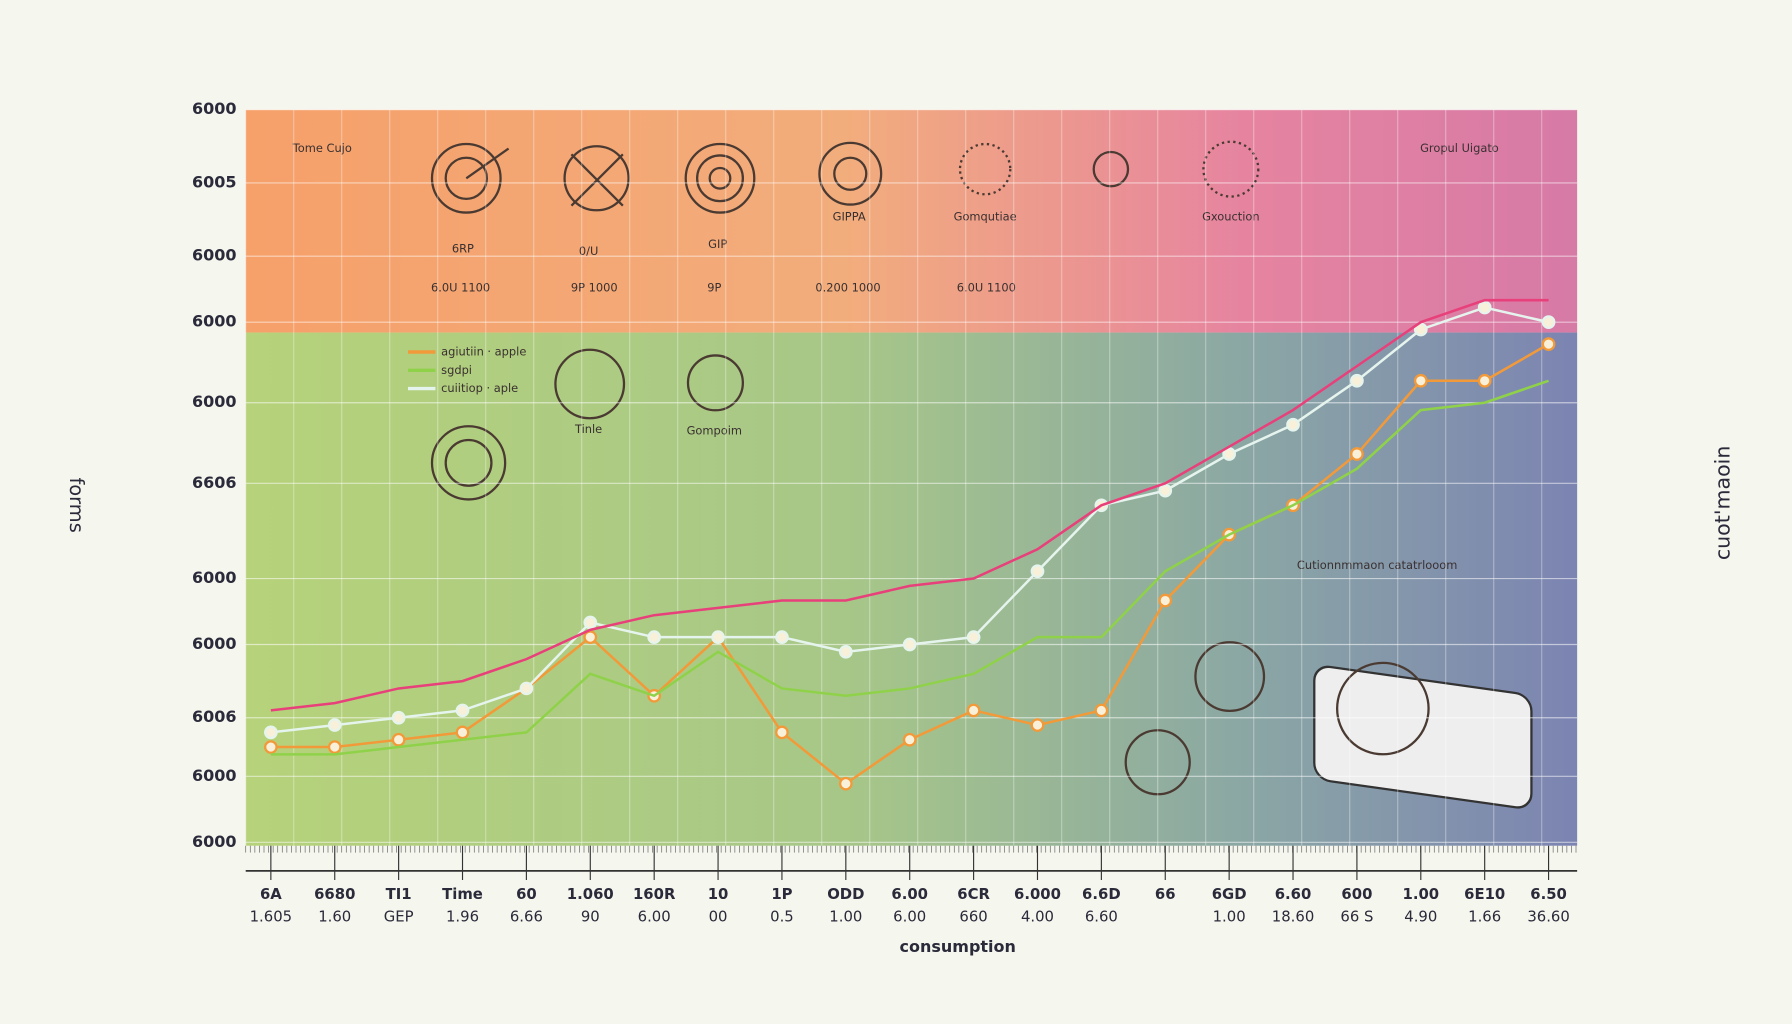 This screenshot has width=1792, height=1024. Describe the element at coordinates (1484, 894) in the screenshot. I see `x-tick-label: 6E10` at that location.